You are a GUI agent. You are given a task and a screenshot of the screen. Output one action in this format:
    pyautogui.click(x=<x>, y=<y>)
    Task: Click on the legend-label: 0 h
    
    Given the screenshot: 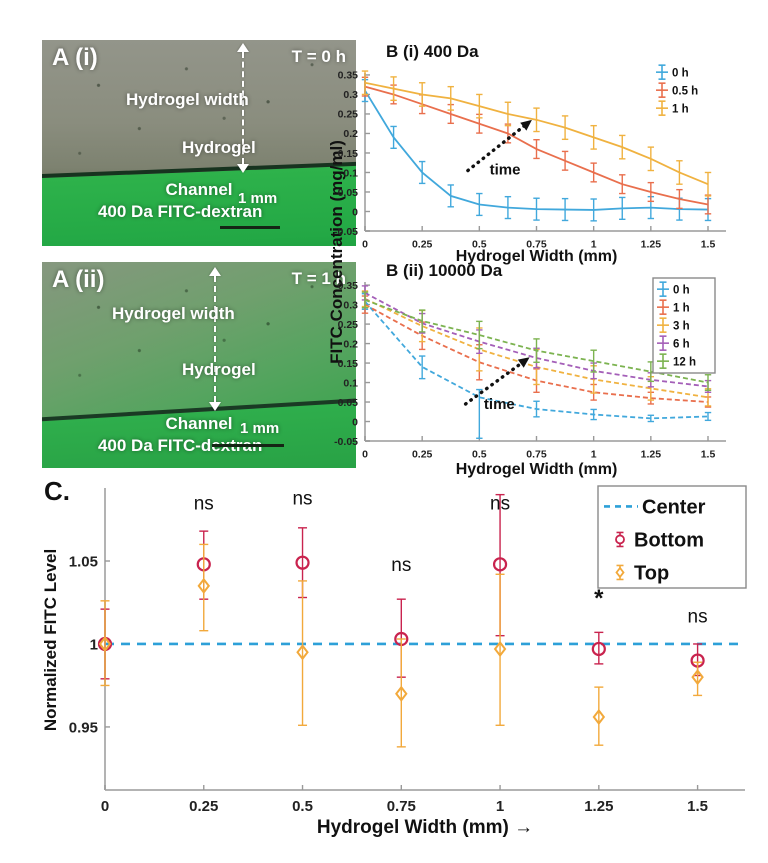 What is the action you would take?
    pyautogui.click(x=681, y=290)
    